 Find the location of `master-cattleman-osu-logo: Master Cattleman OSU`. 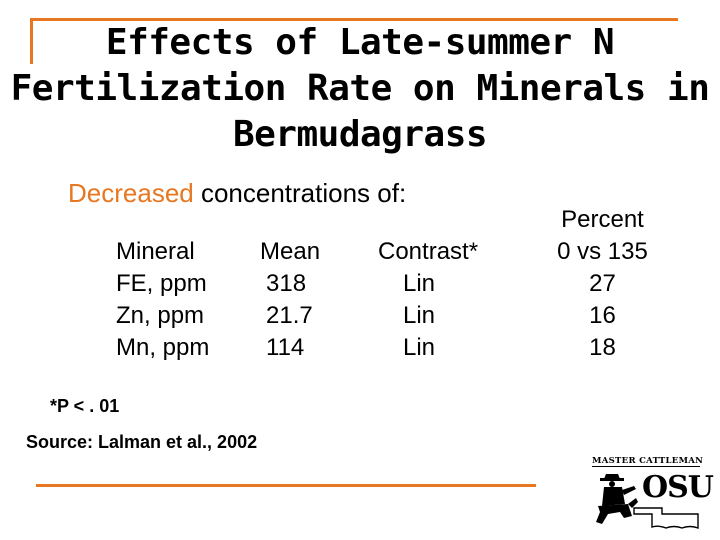

master-cattleman-osu-logo: Master Cattleman OSU is located at coordinates (653, 495).